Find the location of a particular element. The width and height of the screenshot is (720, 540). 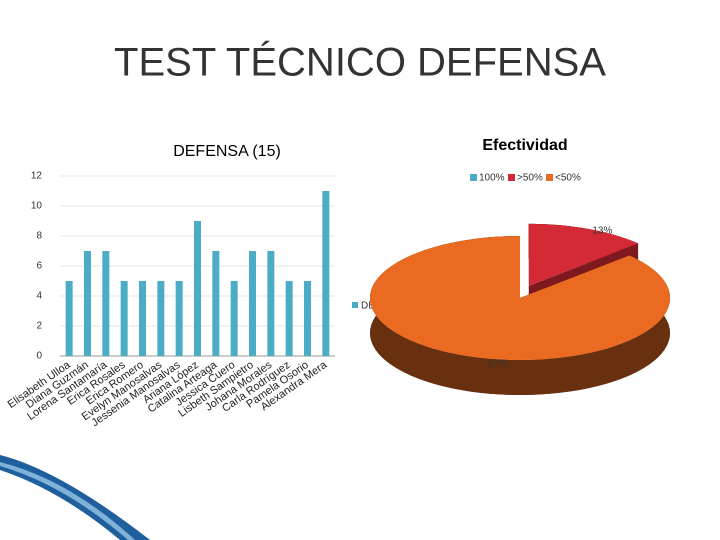

y-tick-label: 6 is located at coordinates (39, 266).